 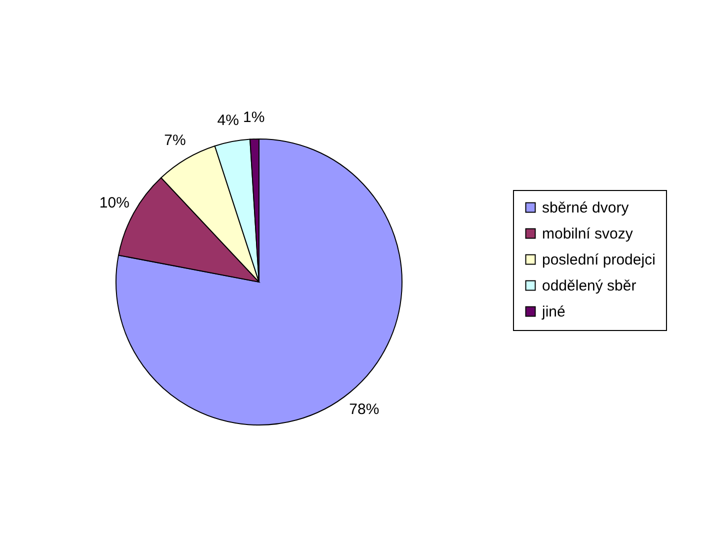 What do you see at coordinates (599, 260) in the screenshot?
I see `legend-label: poslední prodejci` at bounding box center [599, 260].